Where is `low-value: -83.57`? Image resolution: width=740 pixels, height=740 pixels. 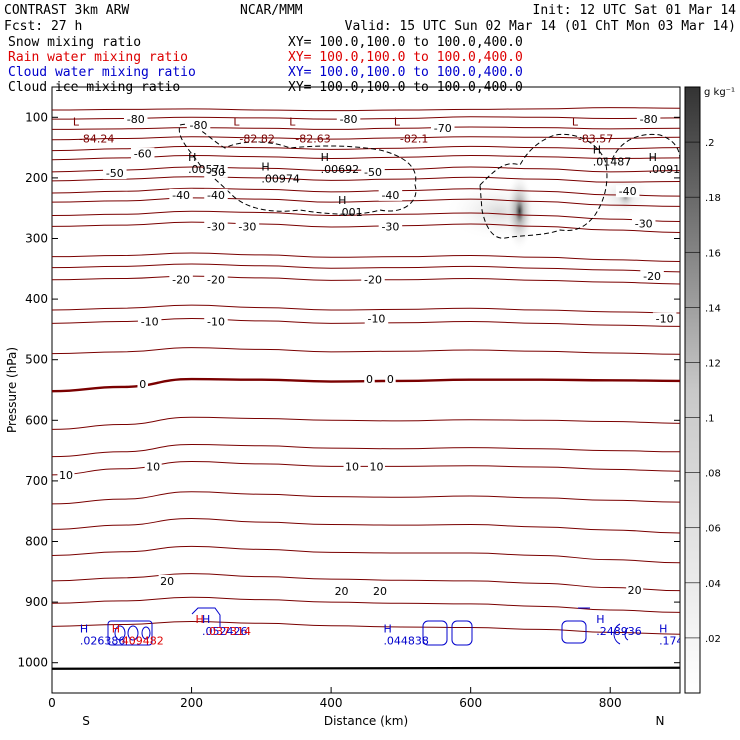 low-value: -83.57 is located at coordinates (595, 138).